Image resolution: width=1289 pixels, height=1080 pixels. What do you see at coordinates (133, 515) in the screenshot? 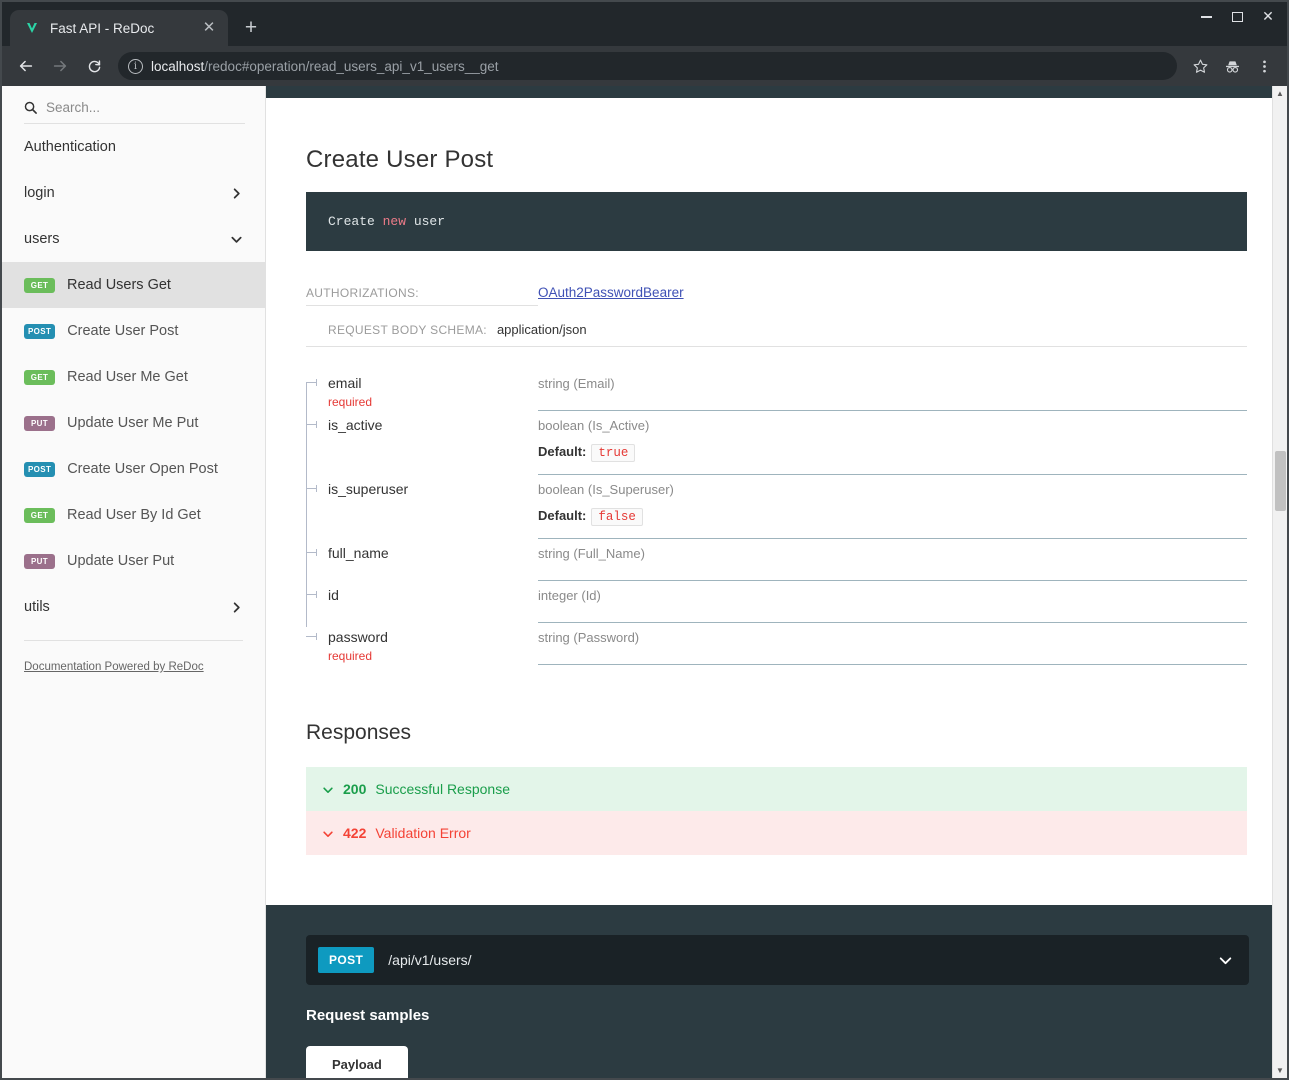
I see `sidebar-item-read-user-by-id-get: GET Read User By Id Get` at bounding box center [133, 515].